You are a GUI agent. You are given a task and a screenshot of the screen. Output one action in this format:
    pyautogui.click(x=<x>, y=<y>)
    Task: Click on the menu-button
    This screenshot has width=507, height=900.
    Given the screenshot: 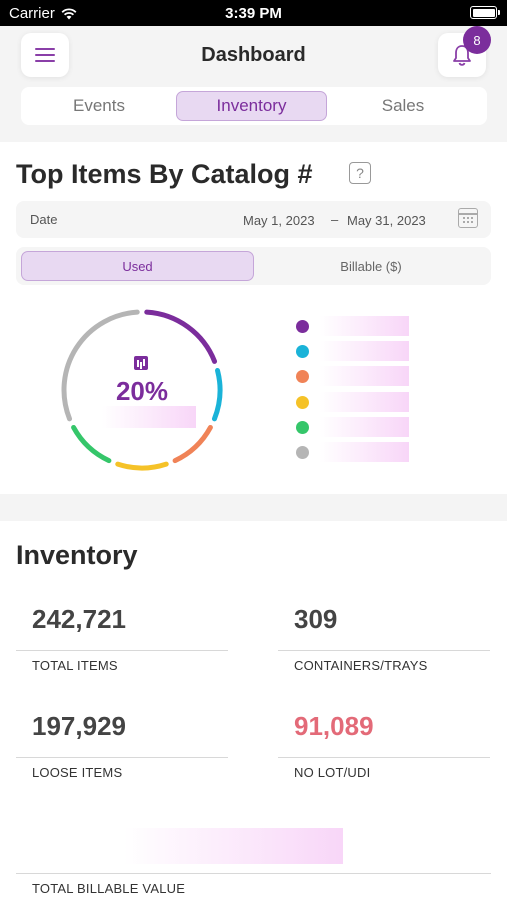 What is the action you would take?
    pyautogui.click(x=45, y=55)
    